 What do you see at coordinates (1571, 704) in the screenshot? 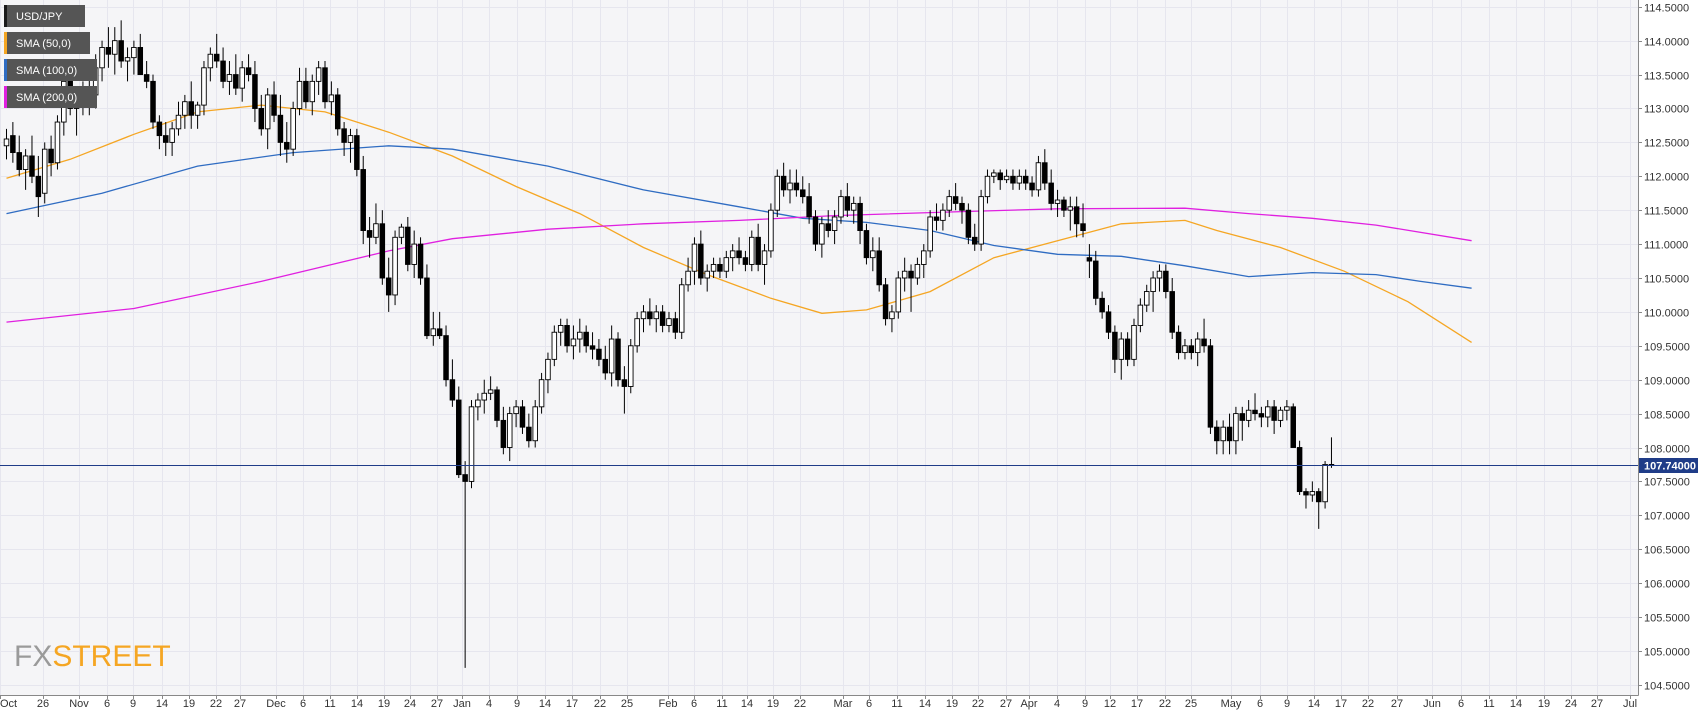
I see `x-tick-label: 24` at bounding box center [1571, 704].